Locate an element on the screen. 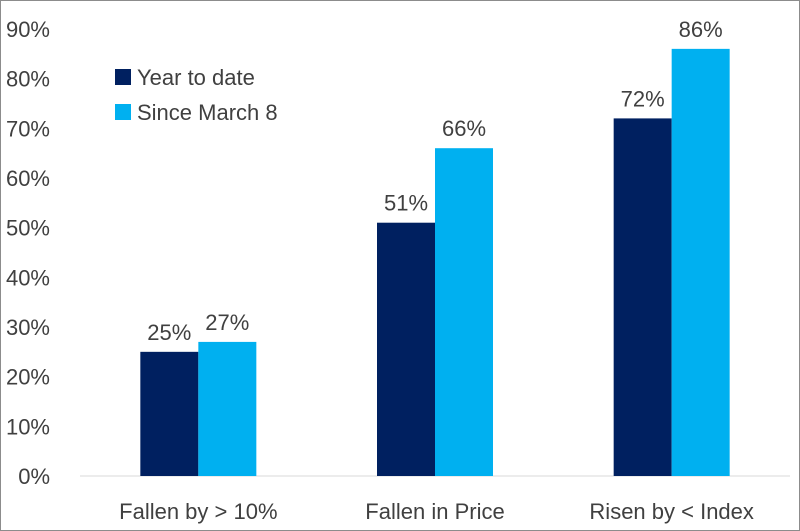 The height and width of the screenshot is (531, 800). y-tick-label: 0% is located at coordinates (34, 476).